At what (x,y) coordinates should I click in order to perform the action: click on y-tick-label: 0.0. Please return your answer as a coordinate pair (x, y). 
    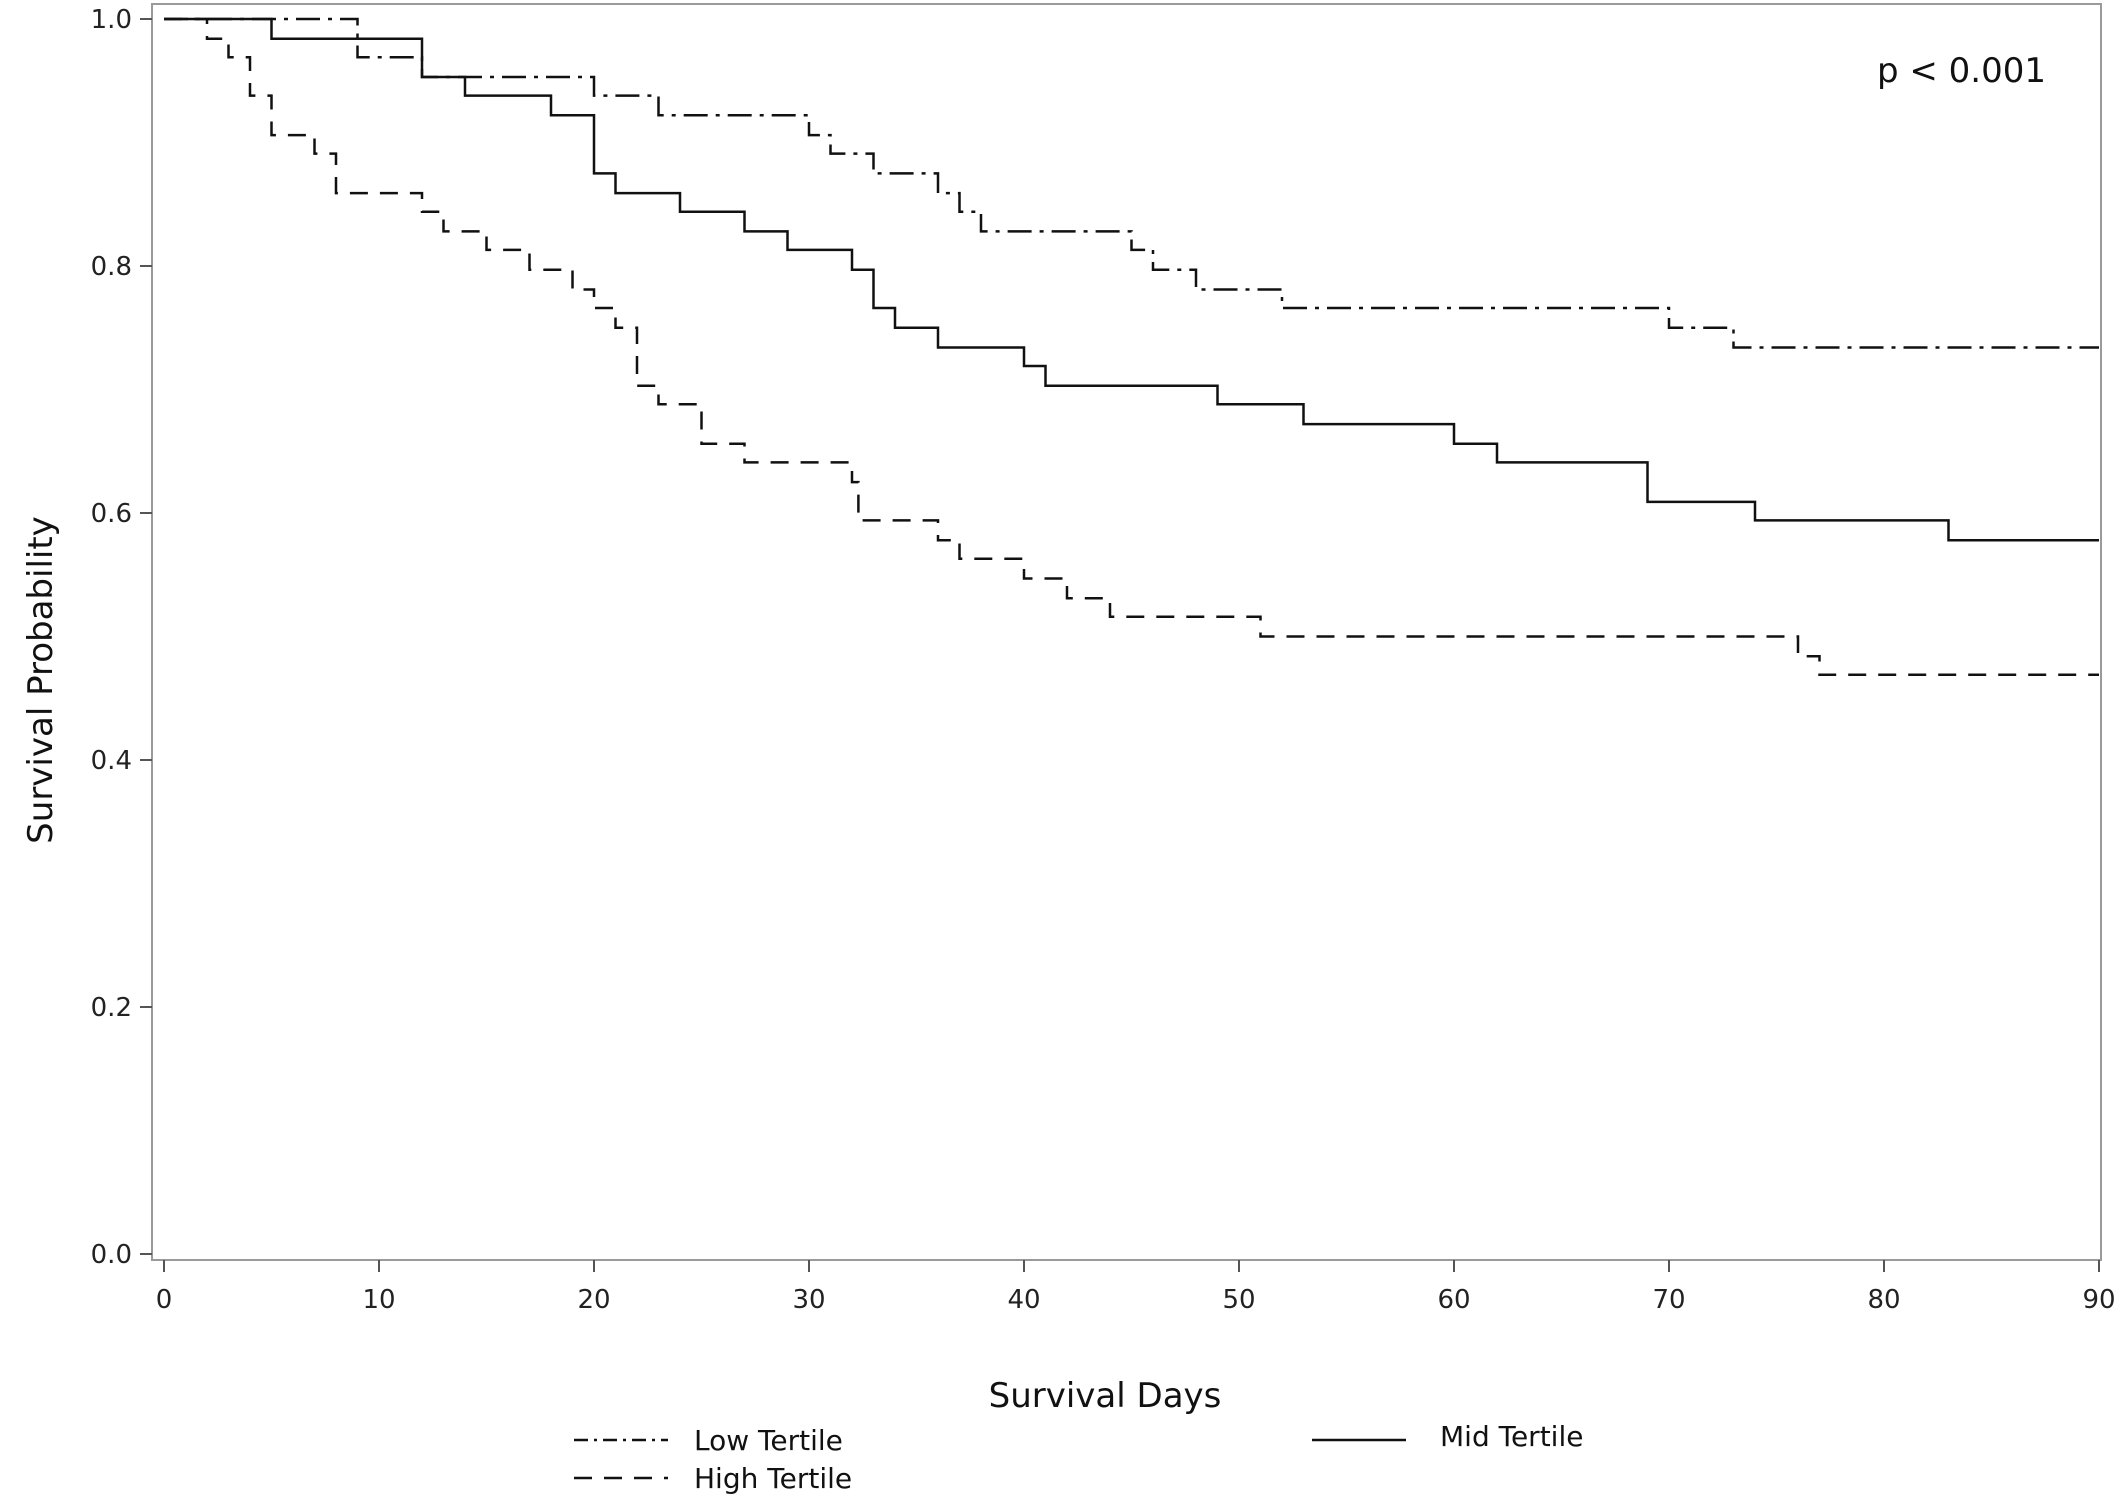
    Looking at the image, I should click on (111, 1255).